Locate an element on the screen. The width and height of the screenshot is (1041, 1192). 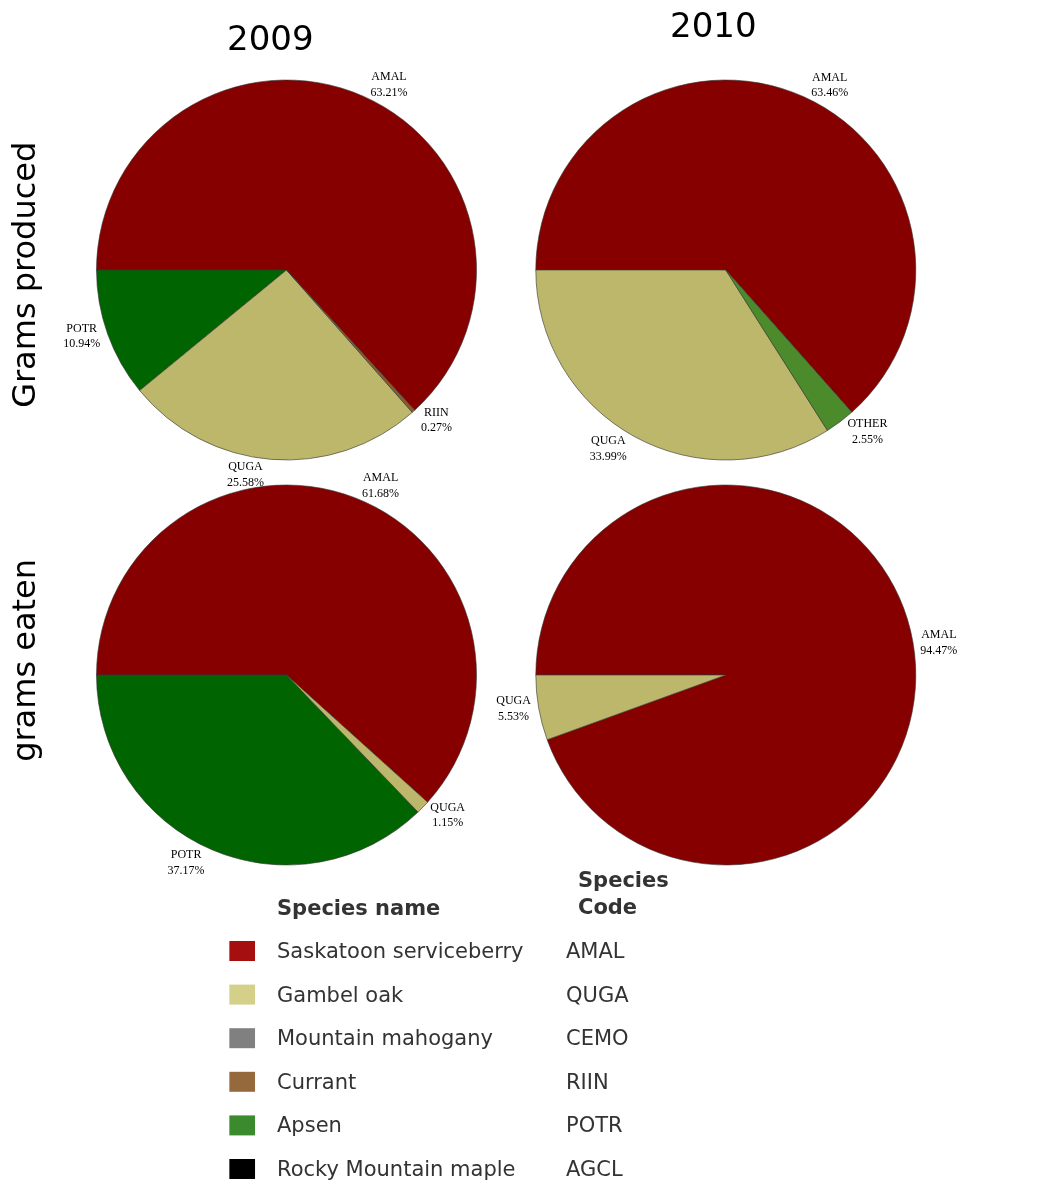
text: Species Code is located at coordinates (623, 894).